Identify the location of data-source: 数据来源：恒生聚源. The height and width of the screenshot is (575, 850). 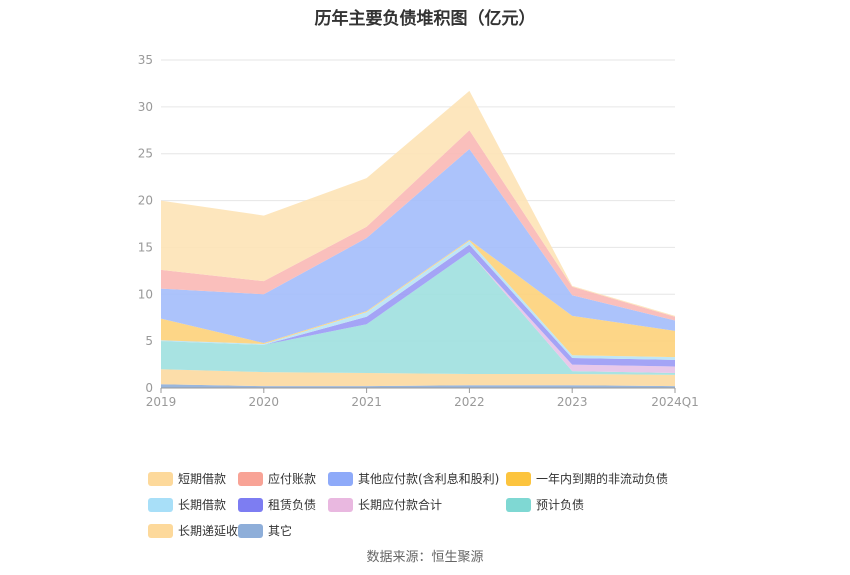
(425, 557).